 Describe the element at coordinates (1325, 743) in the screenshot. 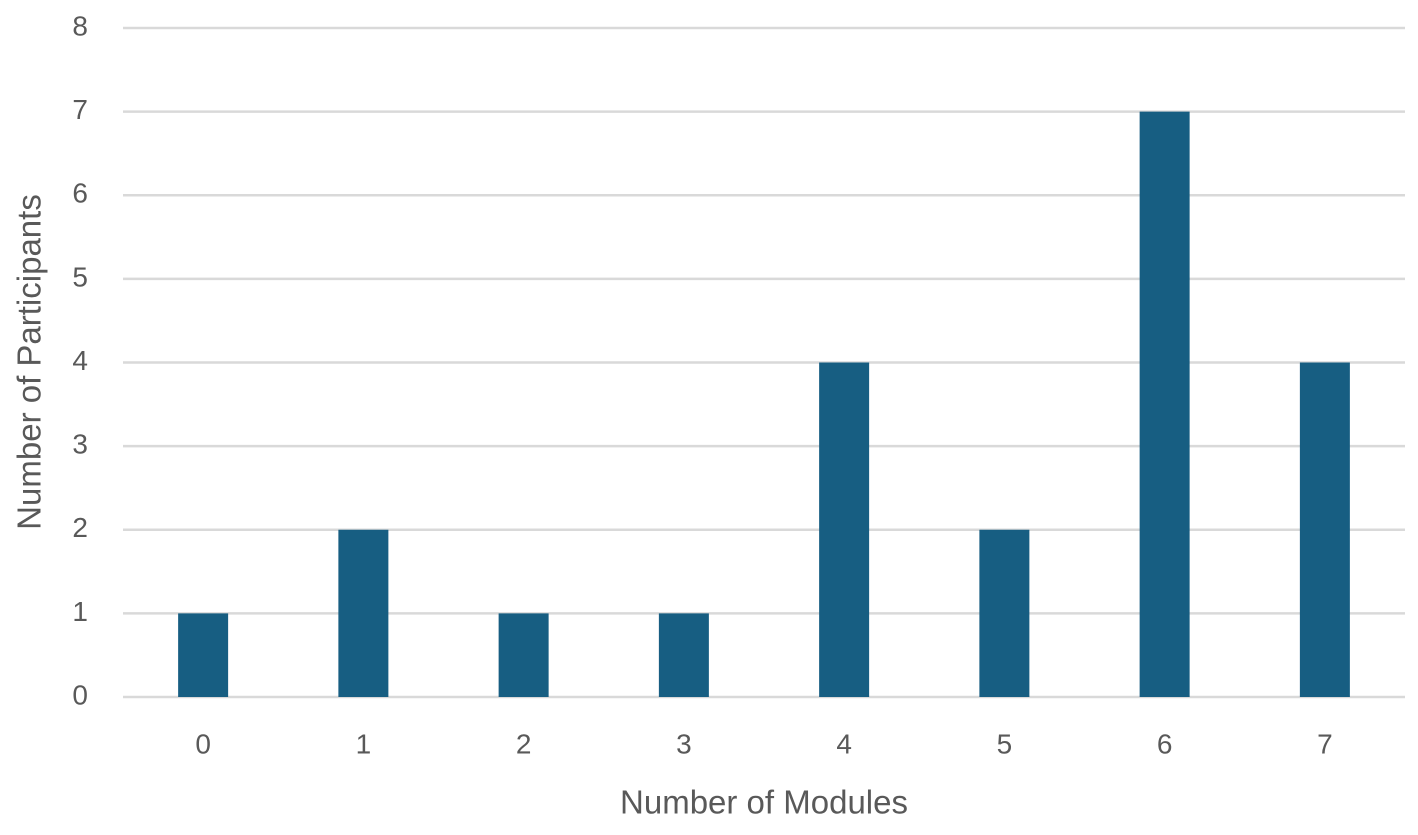

I see `x-tick-label: 7` at that location.